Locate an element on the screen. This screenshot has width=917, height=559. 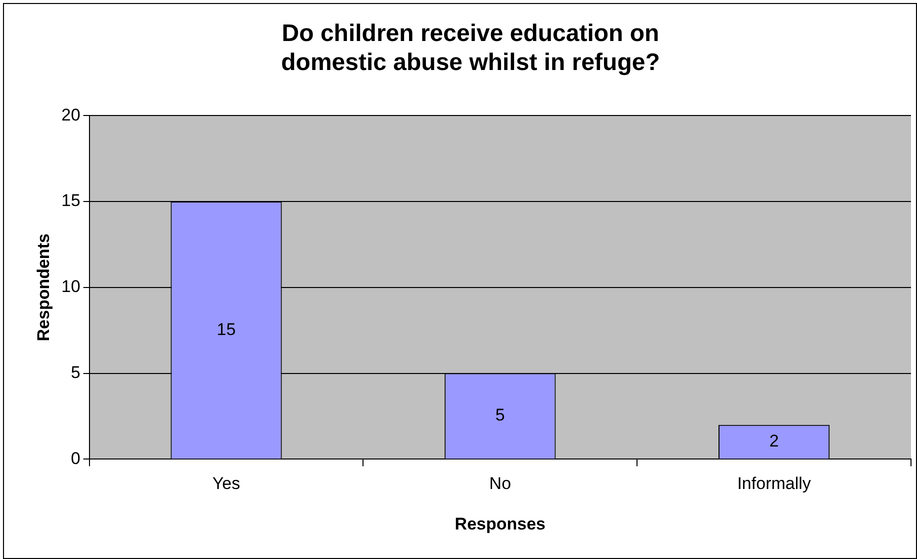
x-axis-title: Responses is located at coordinates (500, 524).